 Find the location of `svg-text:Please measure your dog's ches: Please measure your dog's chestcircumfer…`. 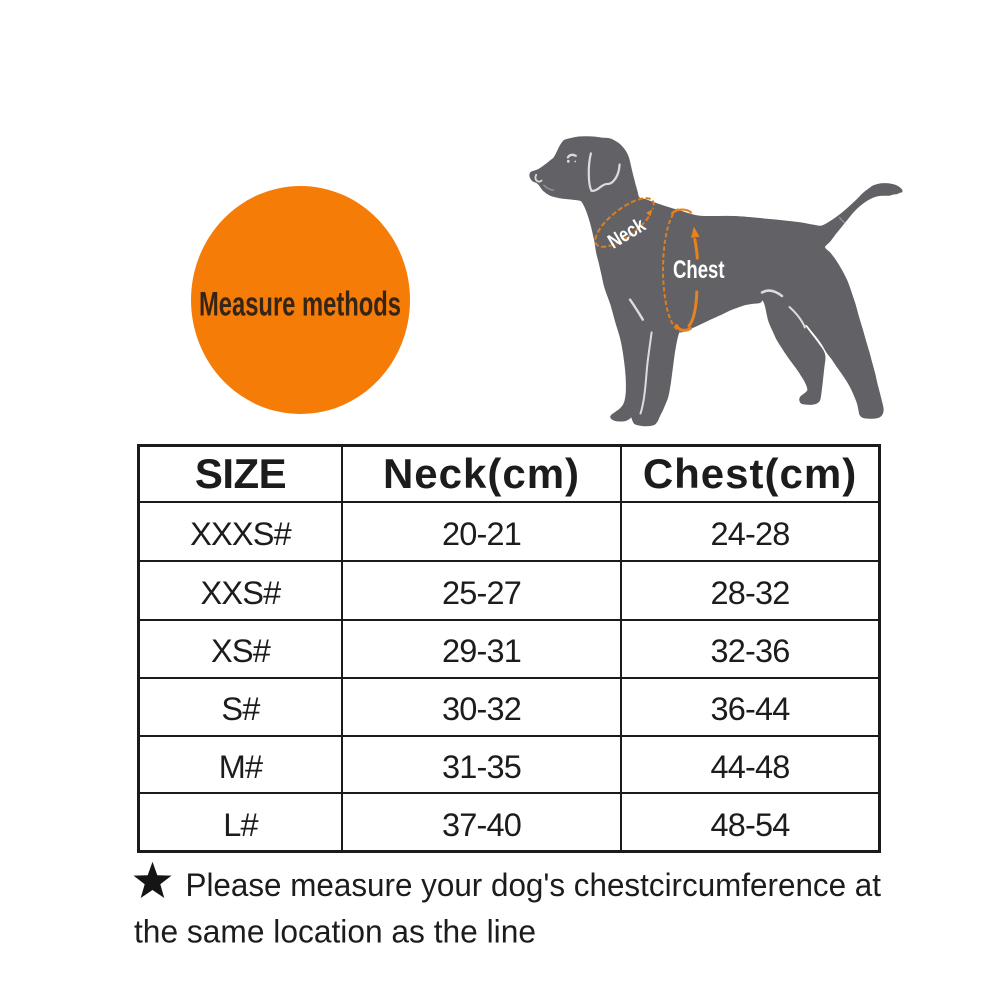

svg-text:Please measure your dog's ches: Please measure your dog's chestcircumfer… is located at coordinates (534, 885).